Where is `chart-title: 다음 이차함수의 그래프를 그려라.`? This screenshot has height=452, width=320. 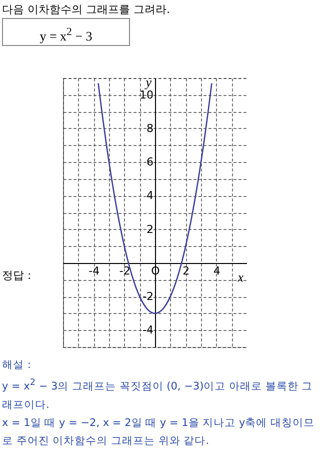
chart-title: 다음 이차함수의 그래프를 그려라. is located at coordinates (86, 9).